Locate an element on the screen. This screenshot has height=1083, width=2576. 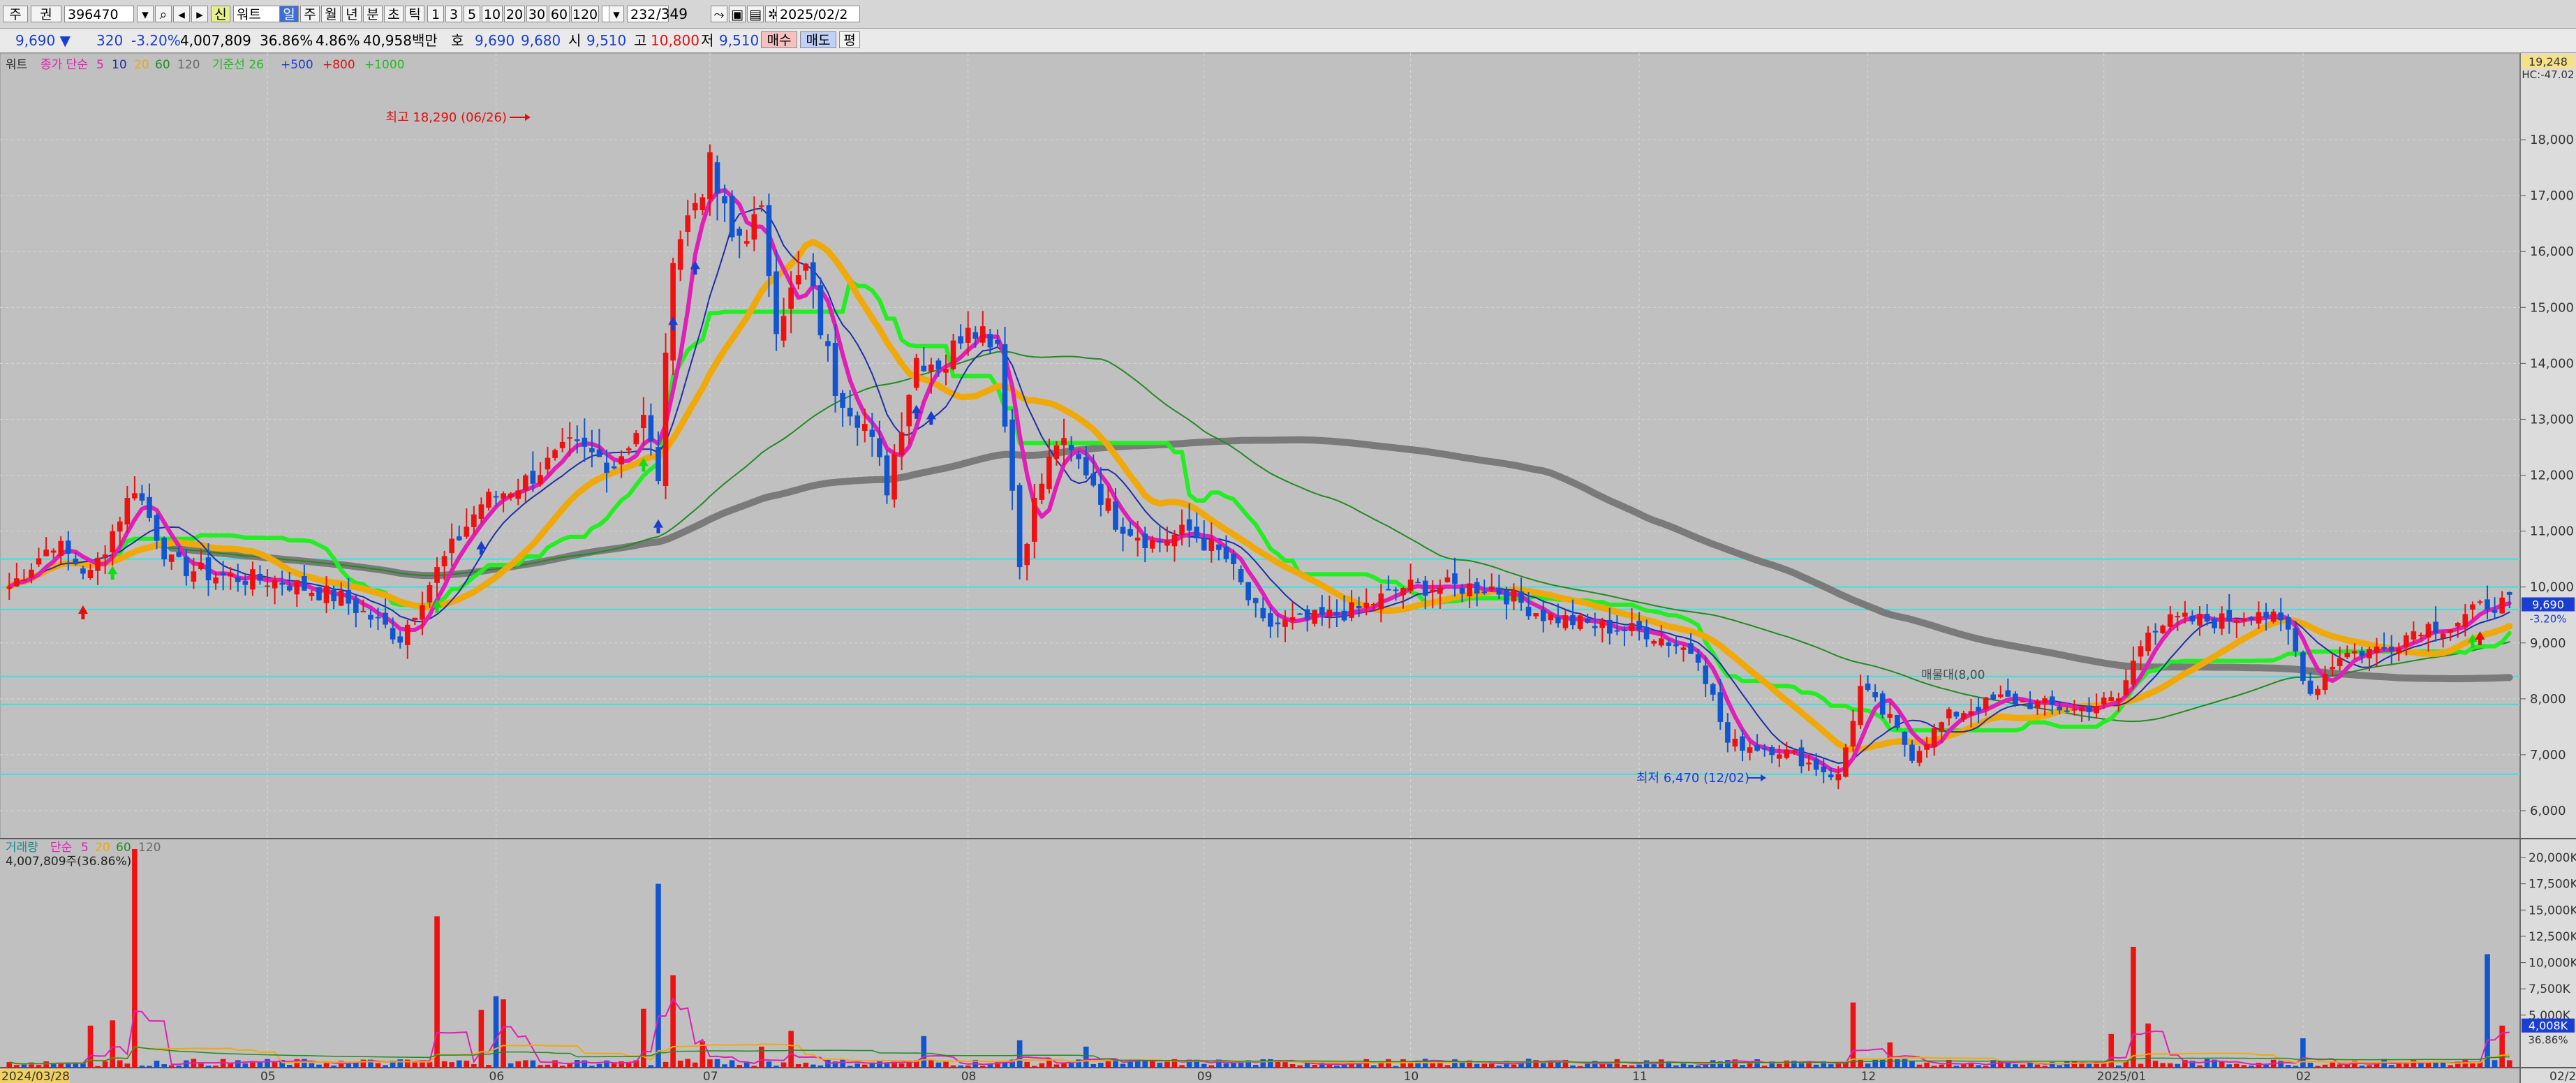
trade-amount: 40,958백만 is located at coordinates (400, 41).